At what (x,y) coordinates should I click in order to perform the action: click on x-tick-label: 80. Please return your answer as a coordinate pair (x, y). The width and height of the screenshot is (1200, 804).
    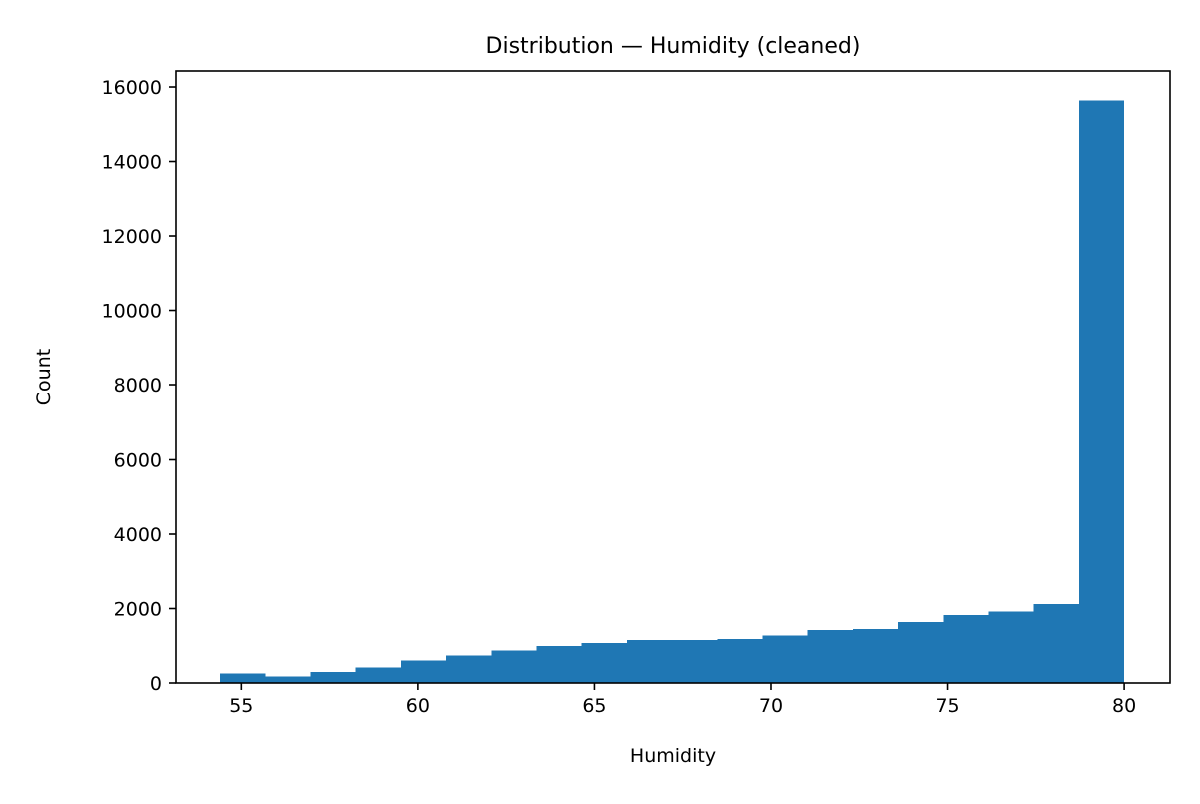
    Looking at the image, I should click on (1124, 706).